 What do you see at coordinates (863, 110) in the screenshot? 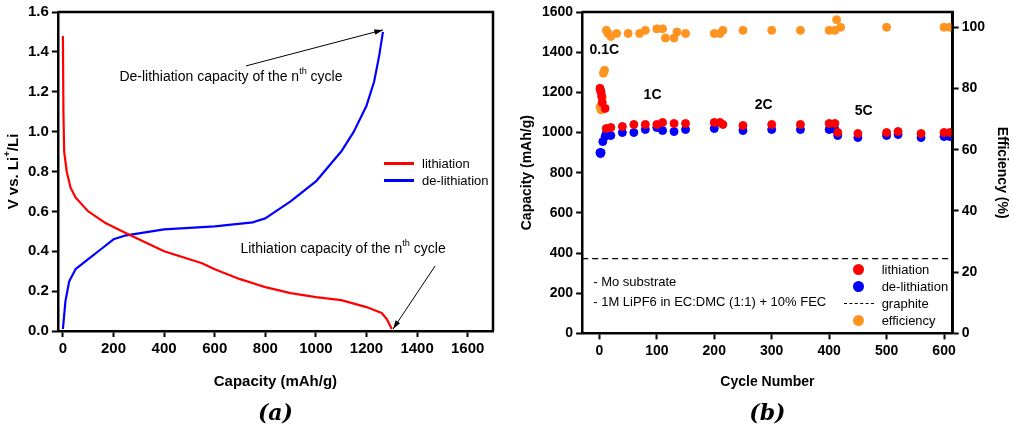
I see `annotation: 5C` at bounding box center [863, 110].